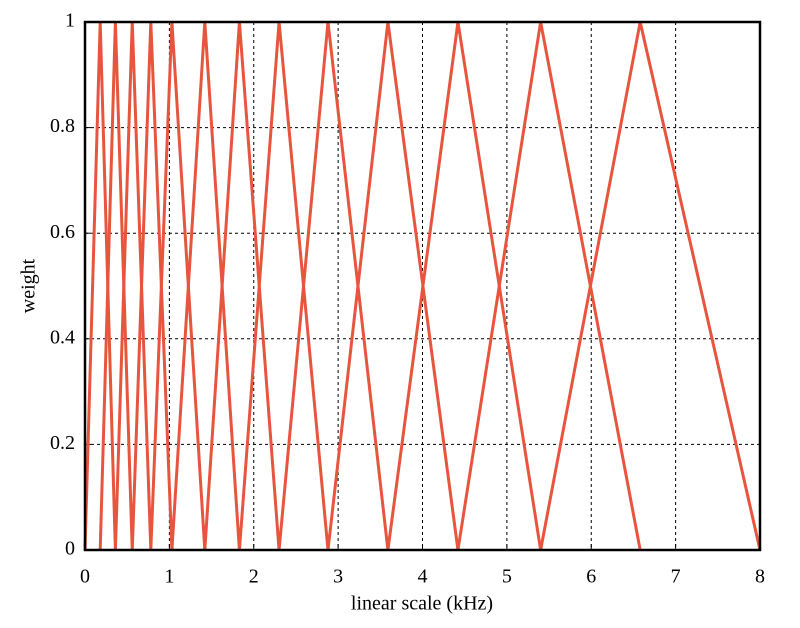  I want to click on x-tick-label: 2, so click(254, 577).